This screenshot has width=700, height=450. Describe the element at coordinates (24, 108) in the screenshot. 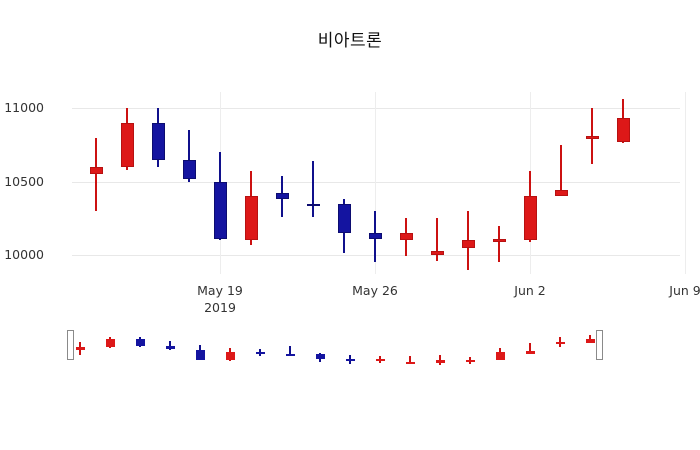

I see `y-axis-tick-label: 11000` at that location.